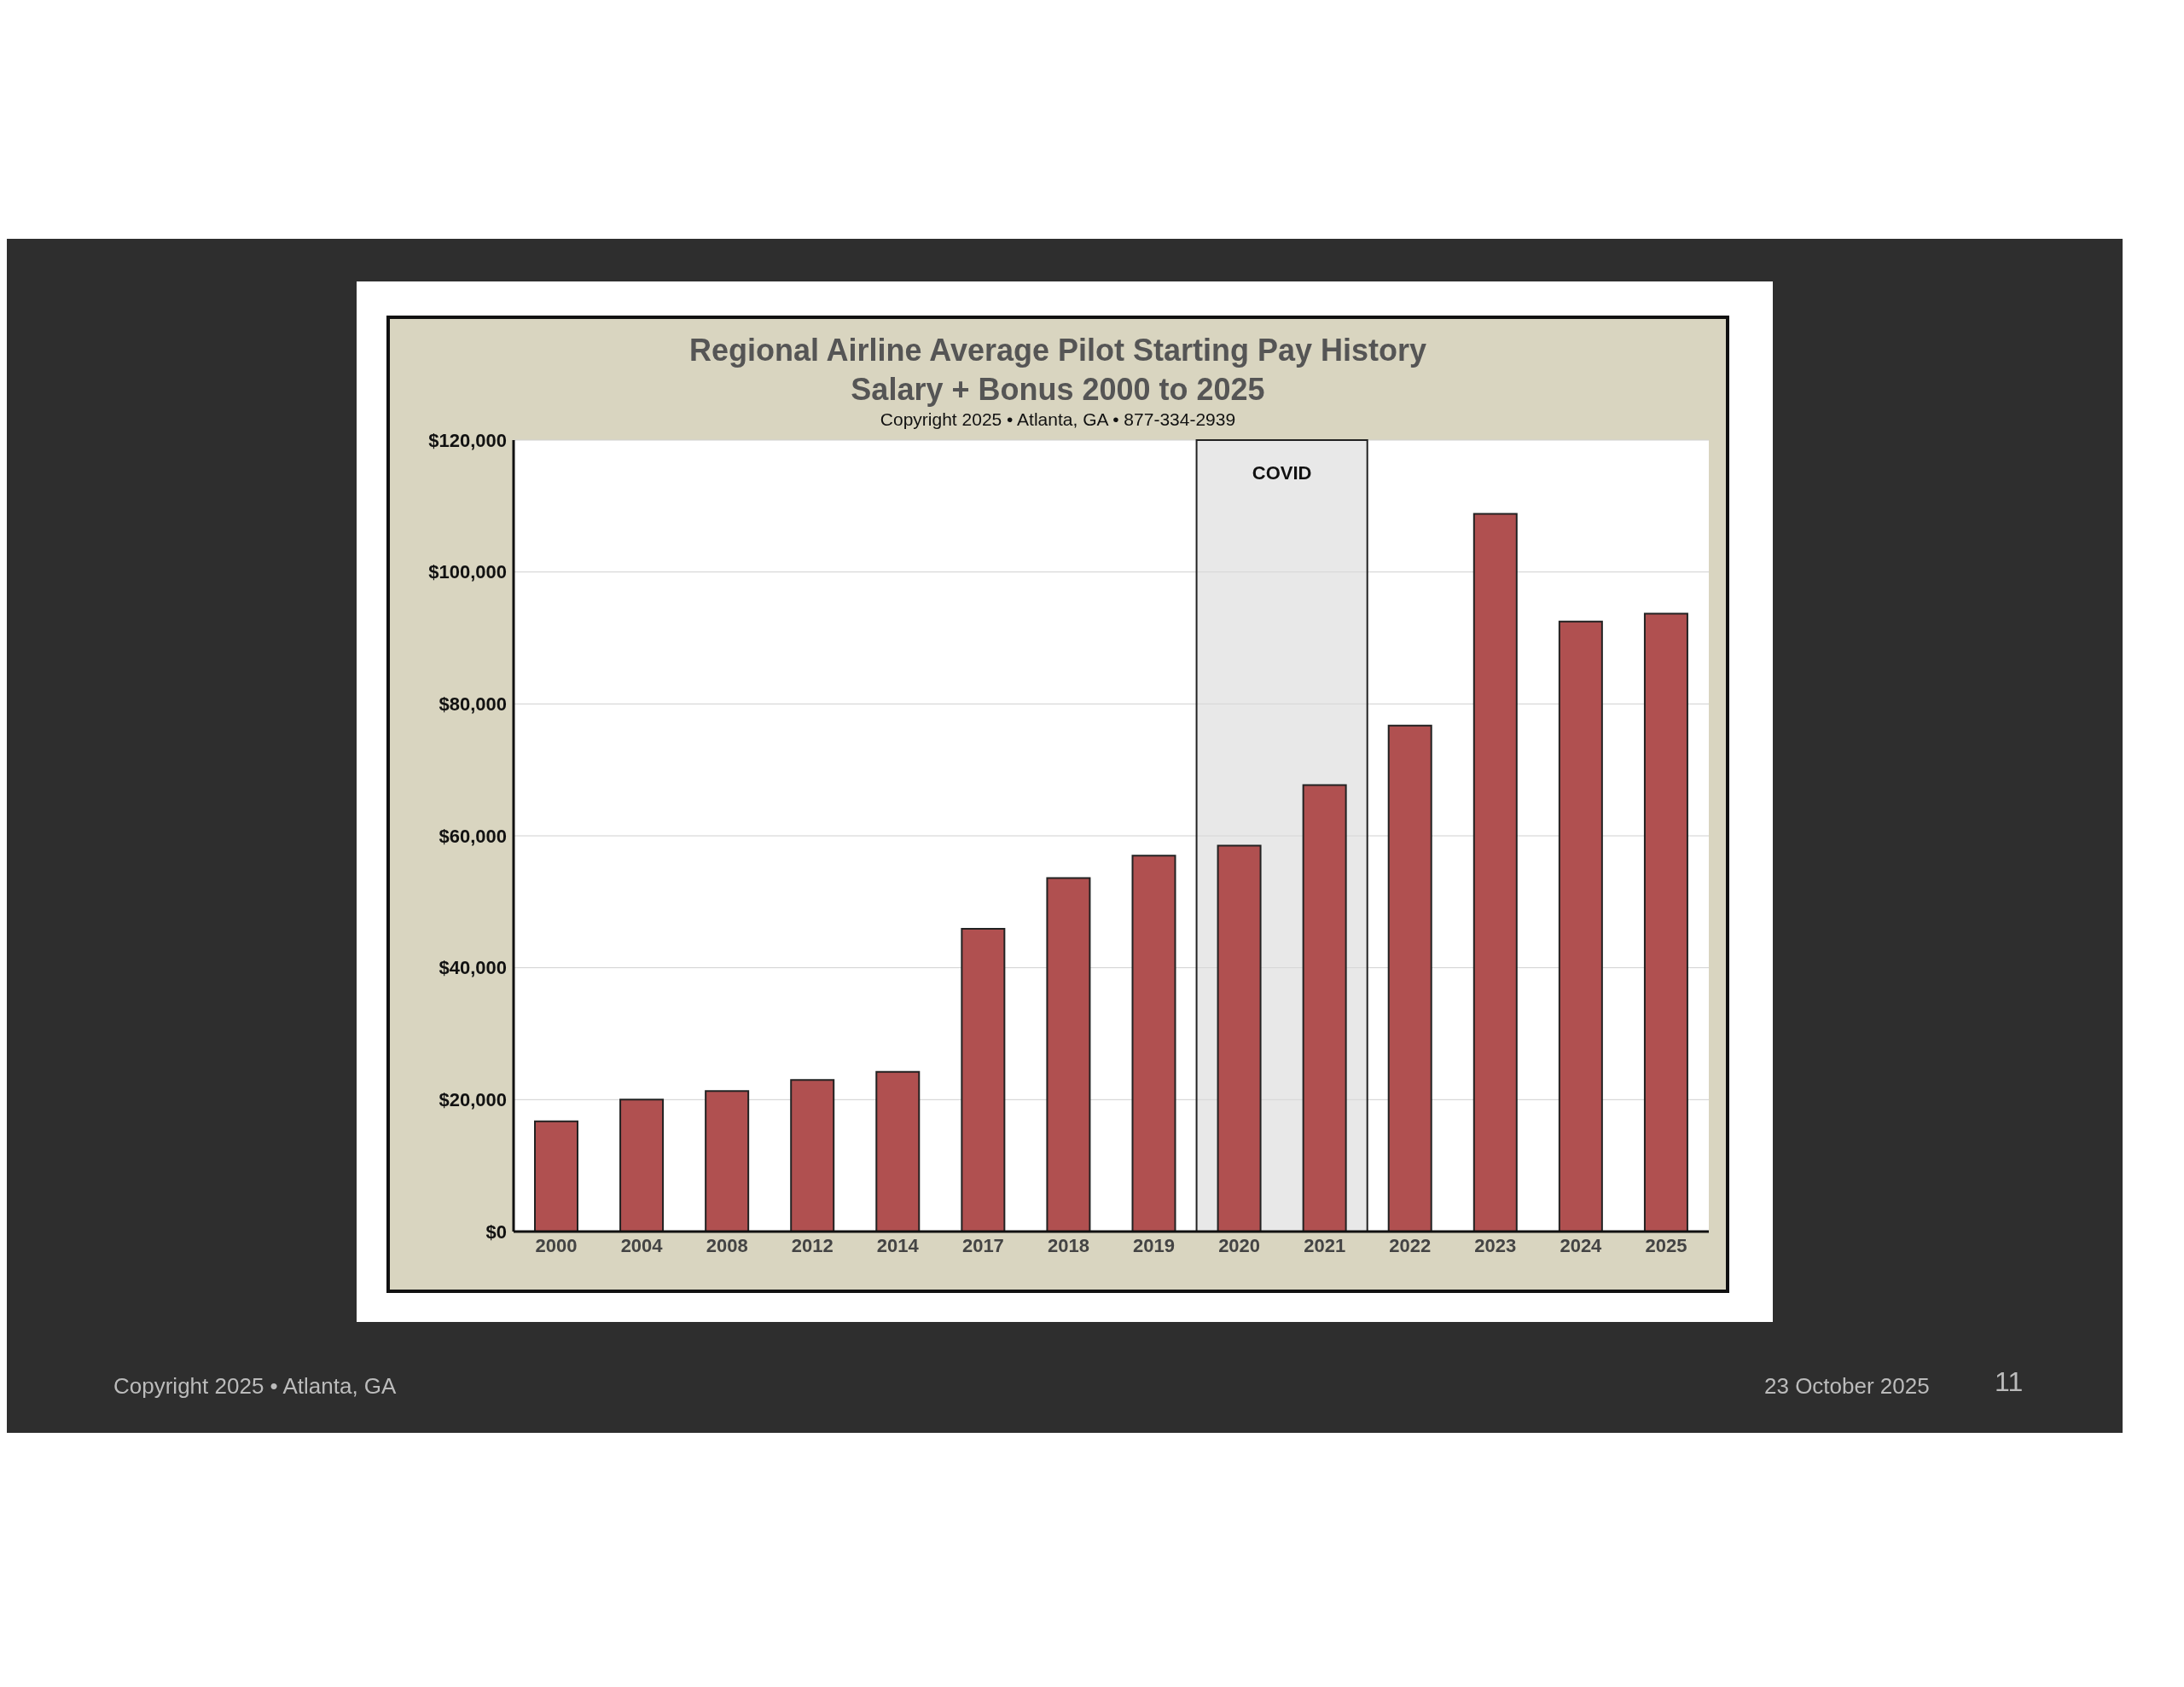 This screenshot has width=2184, height=1687. Describe the element at coordinates (642, 1245) in the screenshot. I see `x-tick-label: 2004` at that location.